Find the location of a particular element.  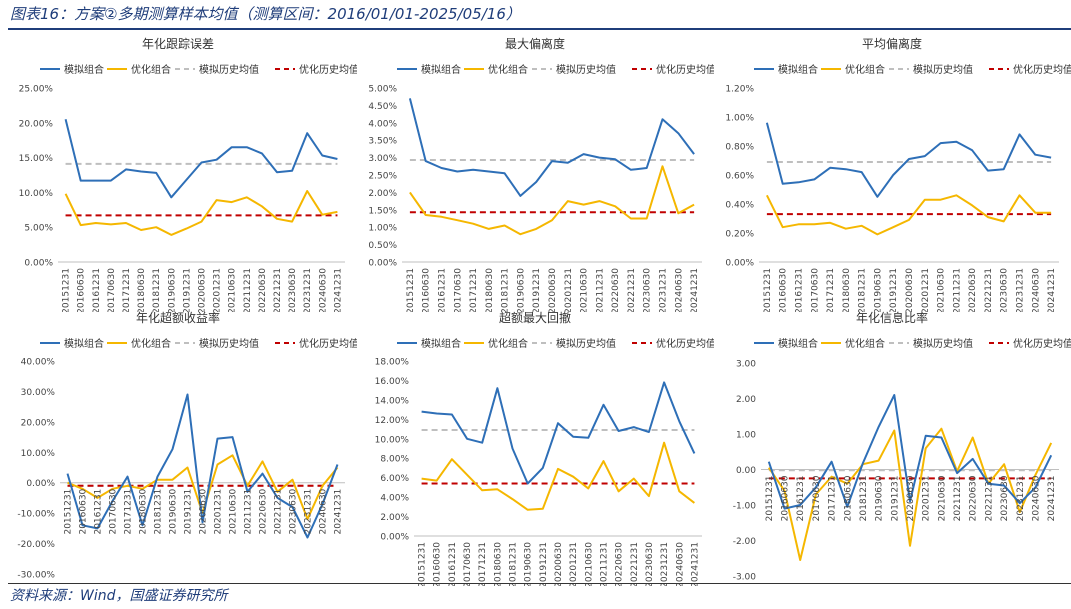

legend-label: 优化组合 is located at coordinates (508, 343).